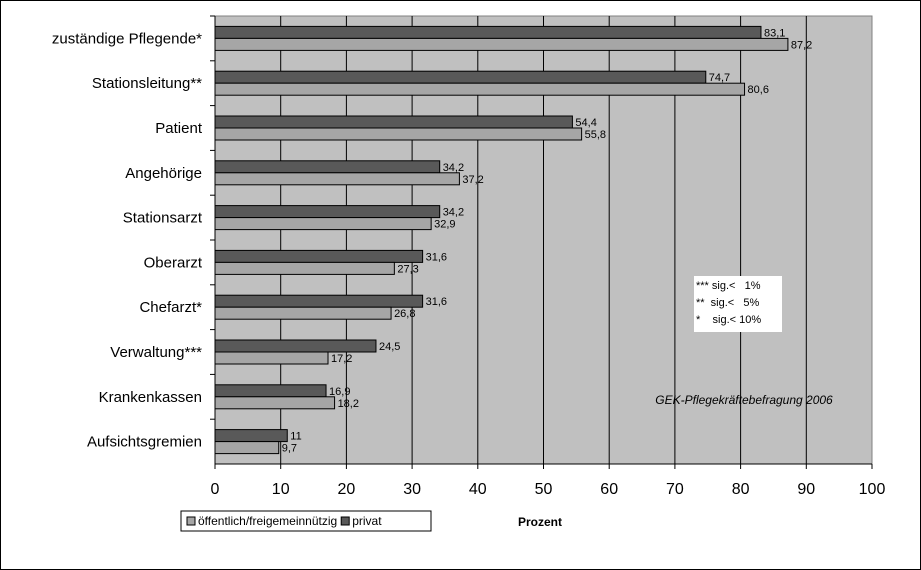  What do you see at coordinates (339, 392) in the screenshot?
I see `data-label-privat: 16,9` at bounding box center [339, 392].